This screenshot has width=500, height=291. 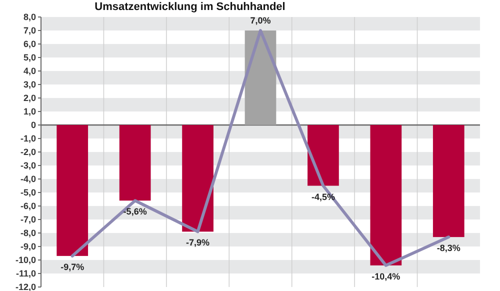 I want to click on y-tick-label: -7,0, so click(x=28, y=219).